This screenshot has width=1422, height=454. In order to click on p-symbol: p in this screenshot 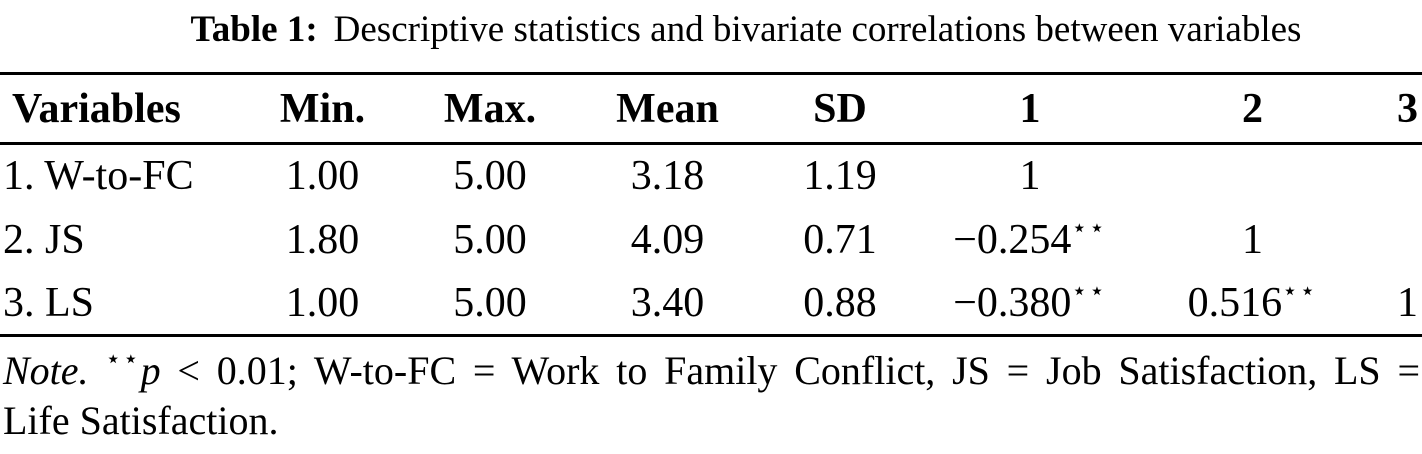, I will do `click(150, 370)`.